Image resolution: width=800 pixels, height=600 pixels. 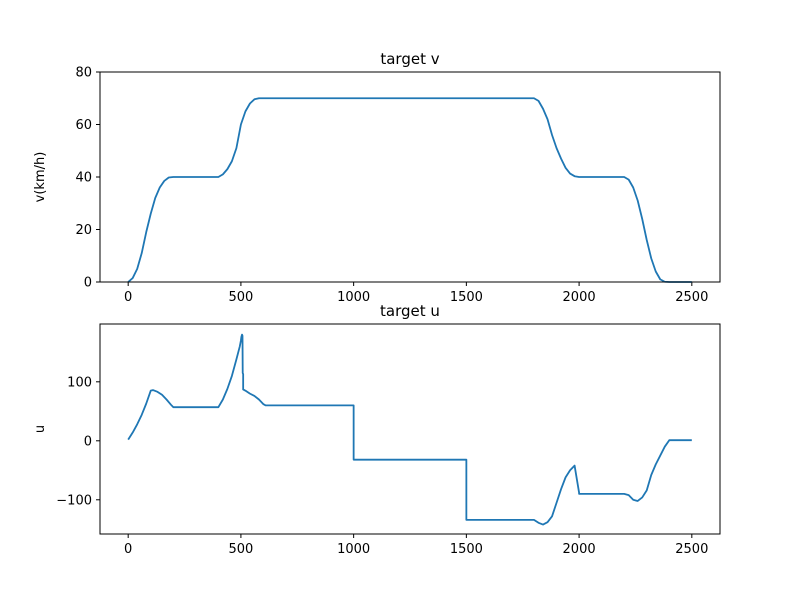 What do you see at coordinates (83, 125) in the screenshot?
I see `y-tick-label: 60` at bounding box center [83, 125].